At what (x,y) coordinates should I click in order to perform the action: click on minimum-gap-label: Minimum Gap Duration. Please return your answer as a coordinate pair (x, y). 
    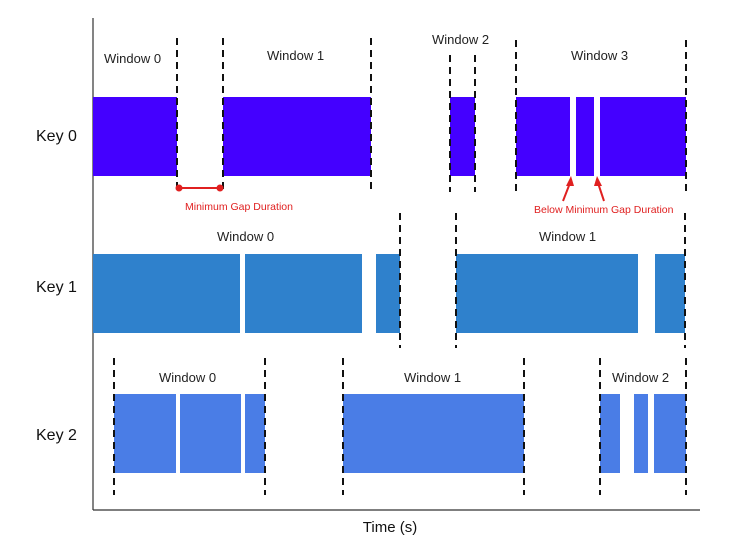
    Looking at the image, I should click on (239, 207).